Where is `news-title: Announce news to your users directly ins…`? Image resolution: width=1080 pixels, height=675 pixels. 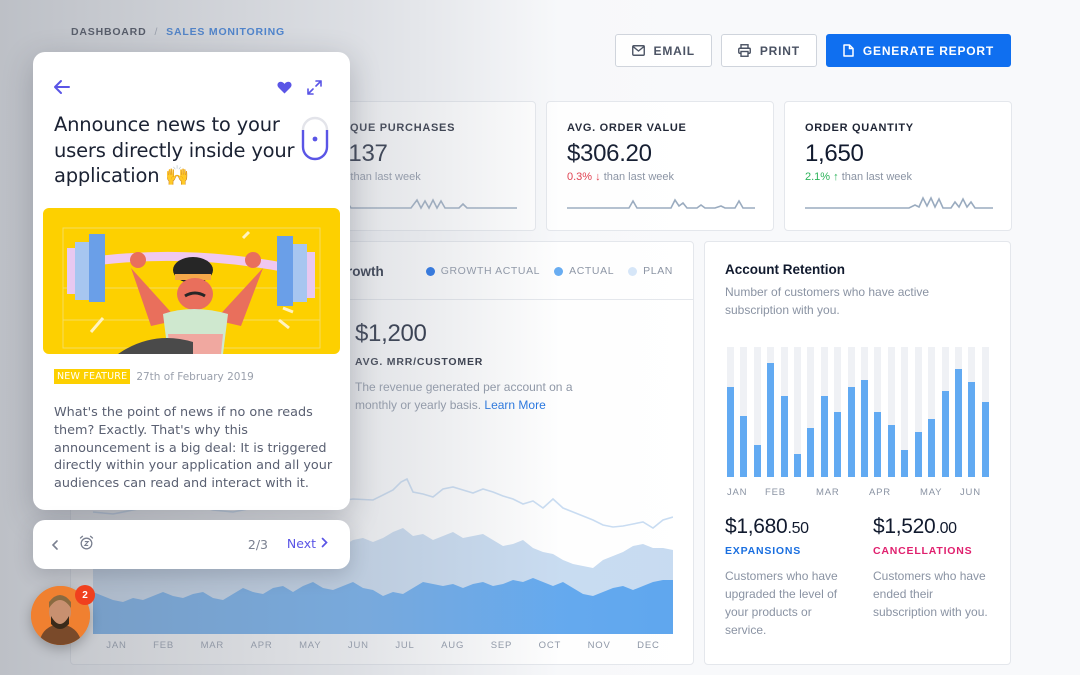
news-title: Announce news to your users directly ins… is located at coordinates (174, 150).